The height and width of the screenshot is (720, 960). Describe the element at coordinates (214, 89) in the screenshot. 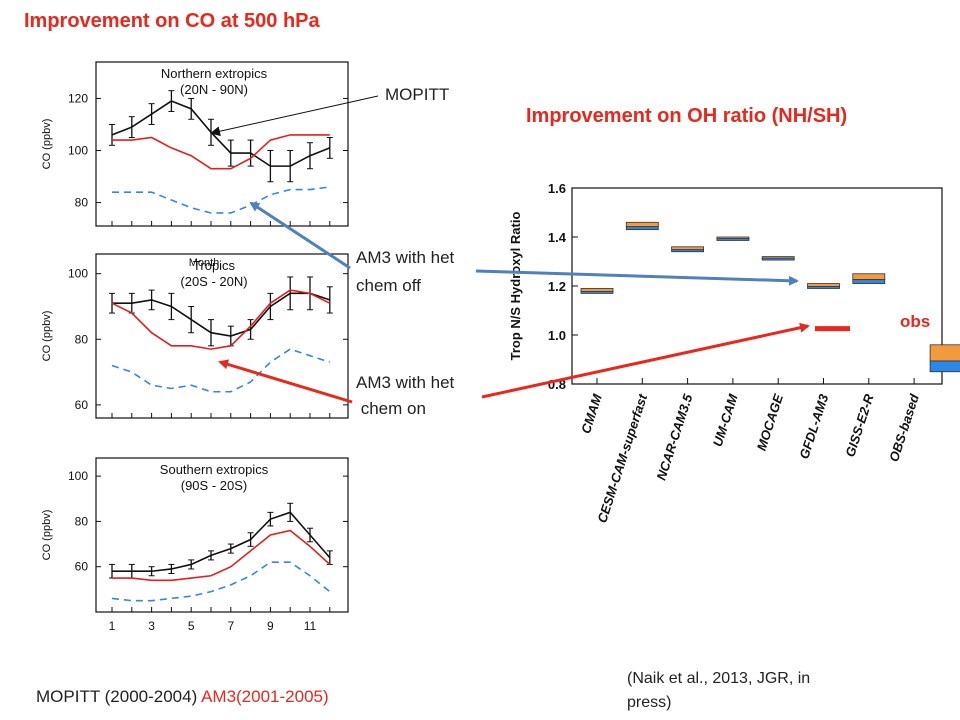

I see `panel-title-line: (20N - 90N)` at that location.